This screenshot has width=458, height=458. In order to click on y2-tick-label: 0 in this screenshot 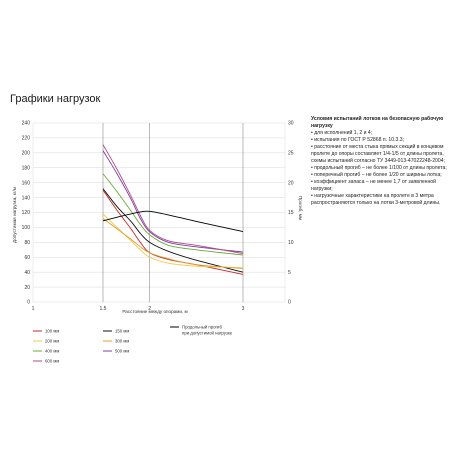, I will do `click(289, 303)`.